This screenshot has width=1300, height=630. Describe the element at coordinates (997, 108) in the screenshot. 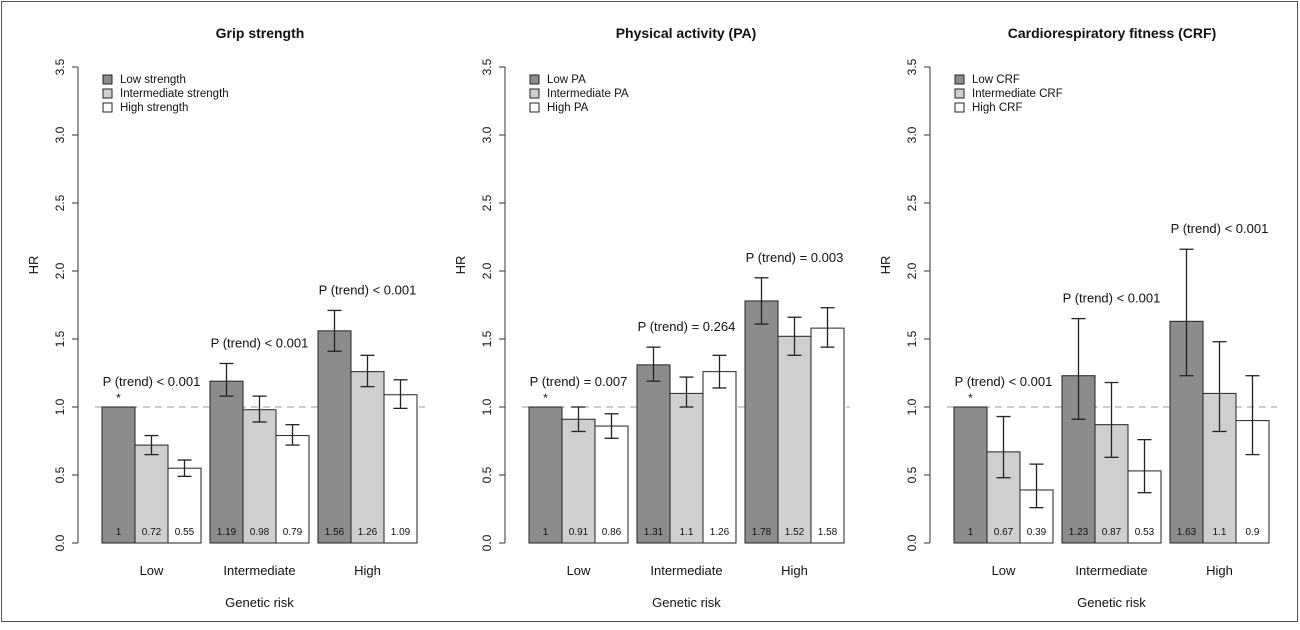

I see `legend-label: High CRF` at that location.